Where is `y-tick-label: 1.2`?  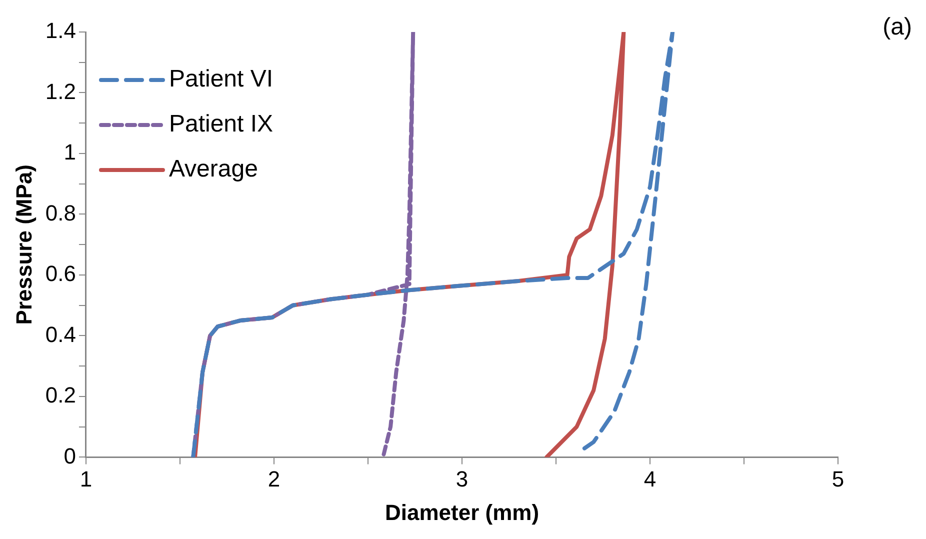 y-tick-label: 1.2 is located at coordinates (60, 91).